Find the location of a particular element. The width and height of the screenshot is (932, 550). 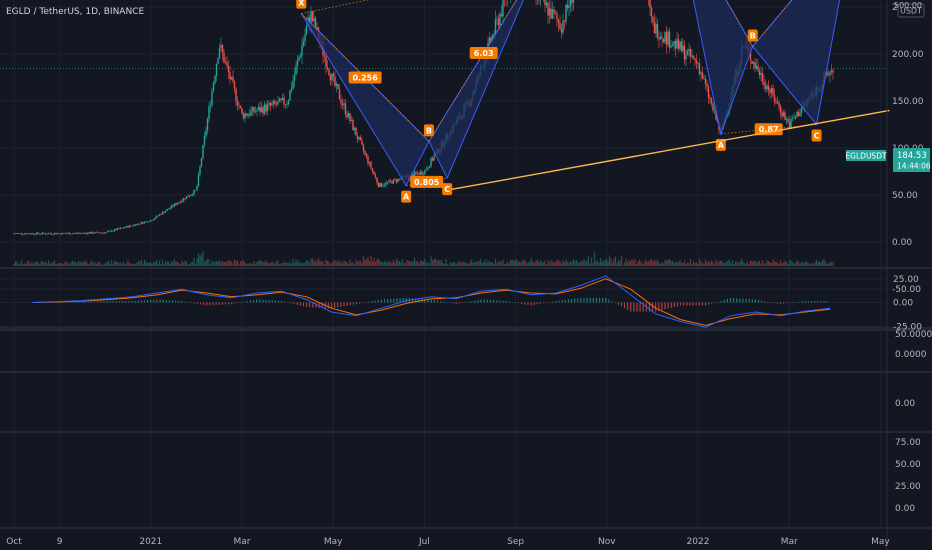

price-tick-label: 50.00 is located at coordinates (905, 196).